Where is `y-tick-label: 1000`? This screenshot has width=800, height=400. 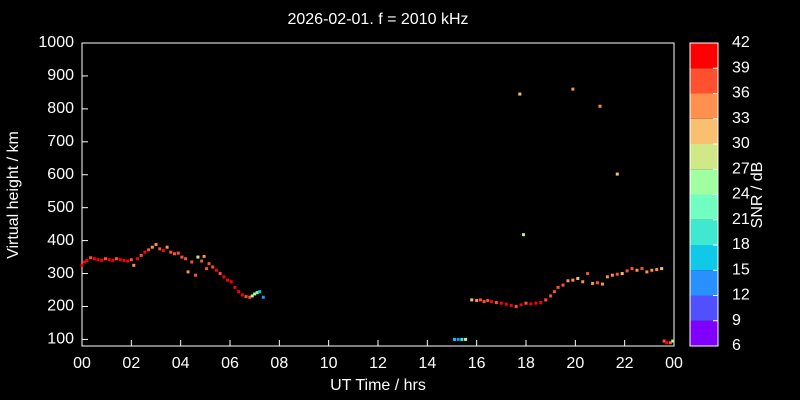
y-tick-label: 1000 is located at coordinates (56, 42).